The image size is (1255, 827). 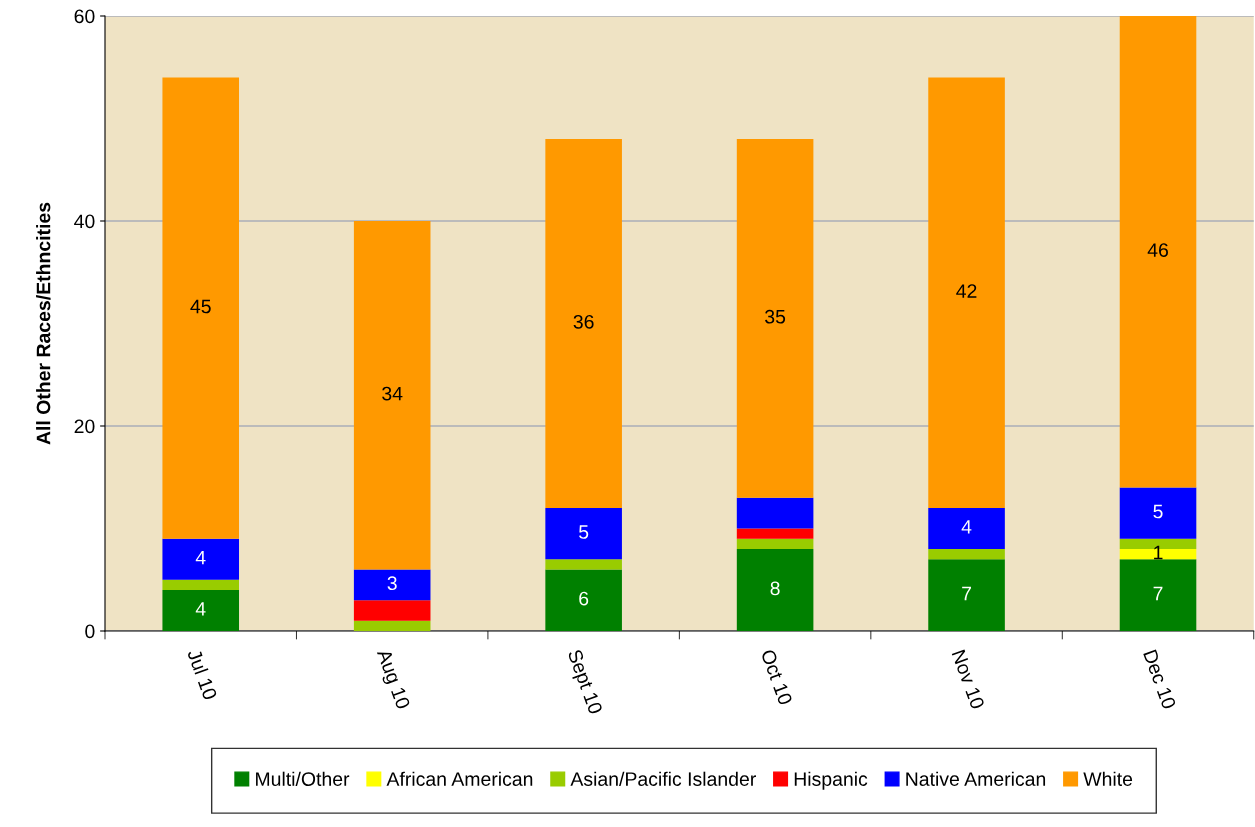 What do you see at coordinates (202, 674) in the screenshot?
I see `x-tick-label: Jul 10` at bounding box center [202, 674].